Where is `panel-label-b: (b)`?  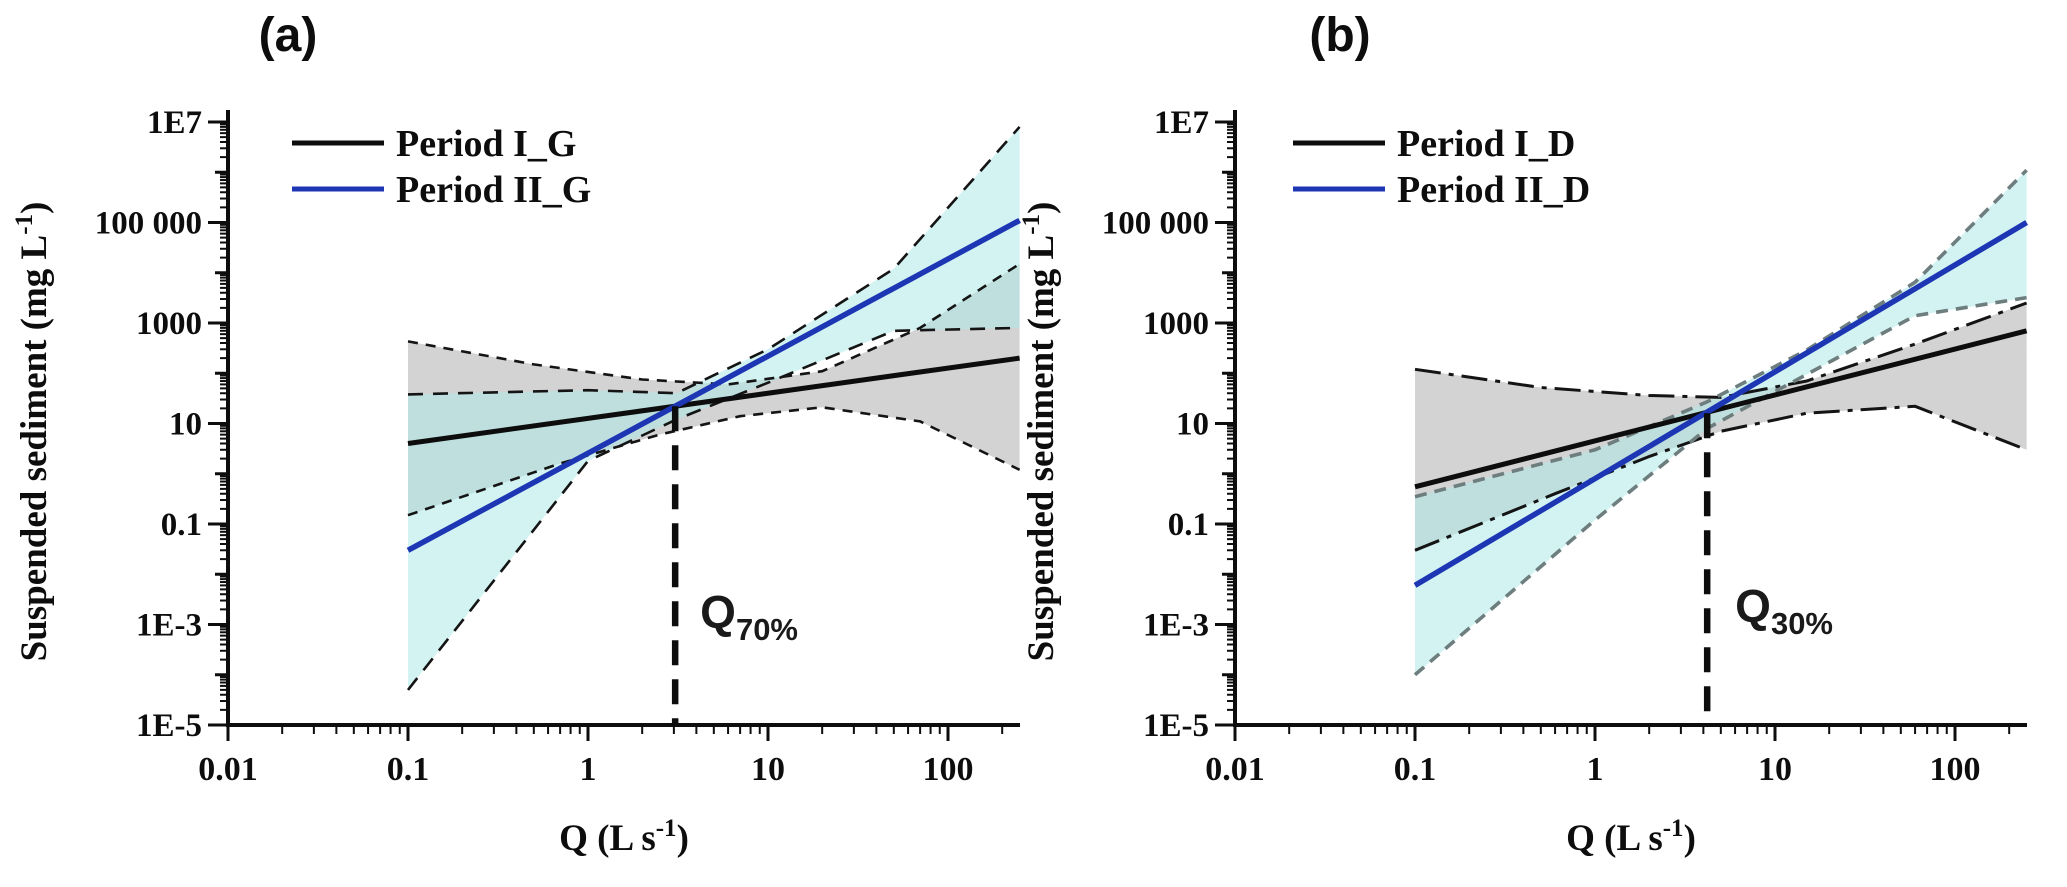
panel-label-b: (b) is located at coordinates (1340, 35).